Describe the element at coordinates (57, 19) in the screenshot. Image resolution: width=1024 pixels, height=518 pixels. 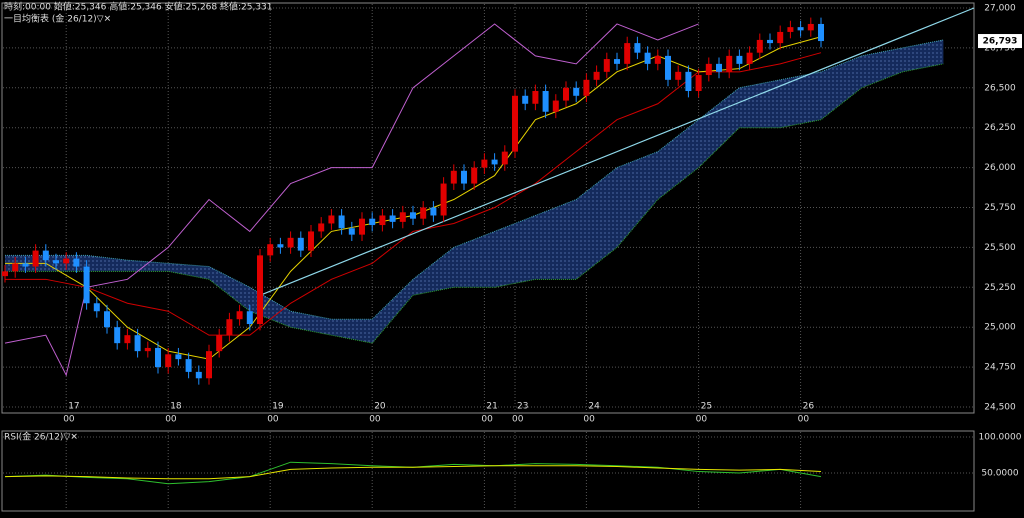
I see `chart-title: 一目均衡表 (金 26/12)▽✕` at that location.